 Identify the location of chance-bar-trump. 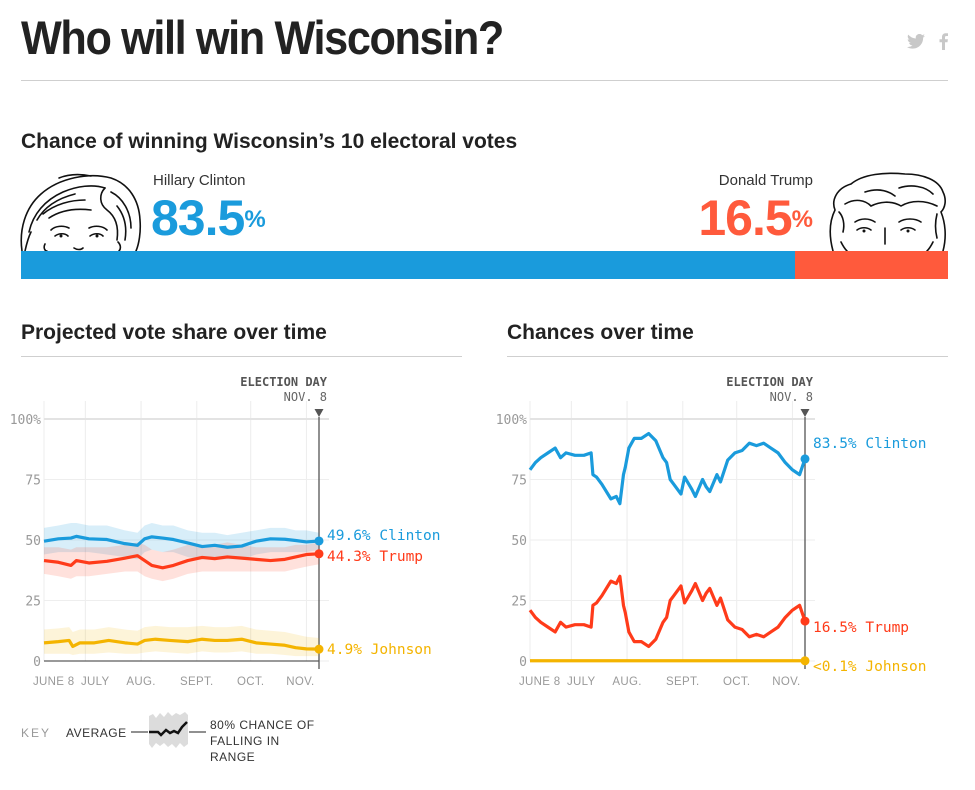
(871, 265).